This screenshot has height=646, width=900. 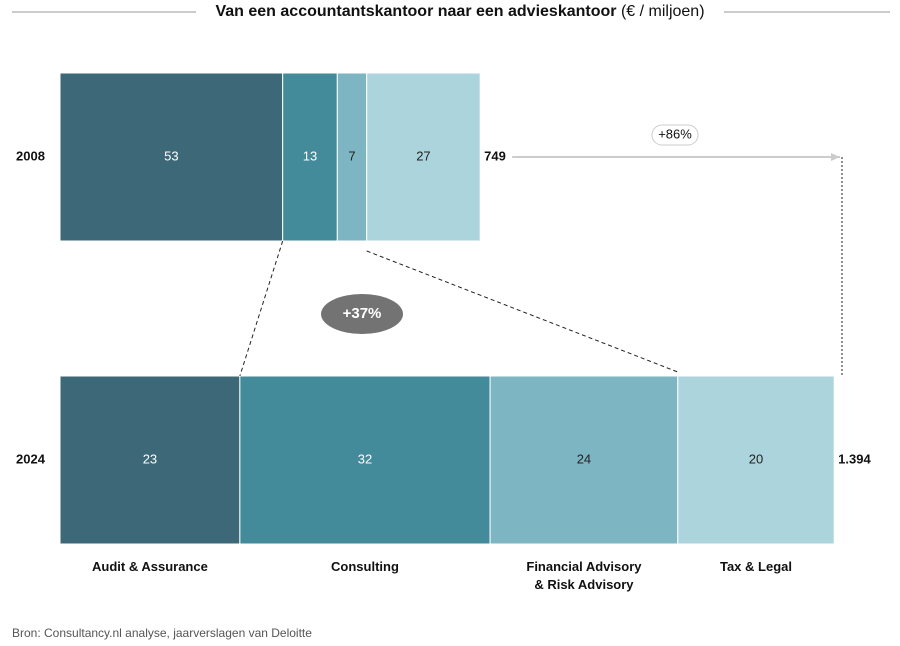 I want to click on legend-label: Audit & Assurance, so click(x=150, y=566).